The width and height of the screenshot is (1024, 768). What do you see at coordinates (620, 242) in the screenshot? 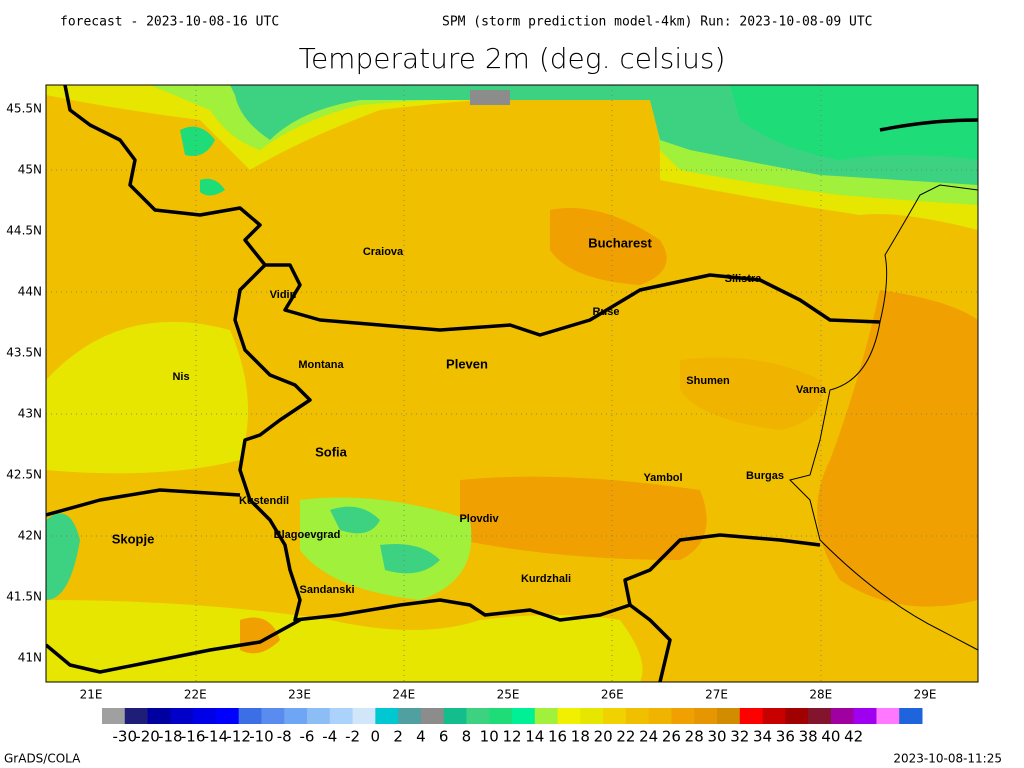
I see `city-label: Bucharest` at bounding box center [620, 242].